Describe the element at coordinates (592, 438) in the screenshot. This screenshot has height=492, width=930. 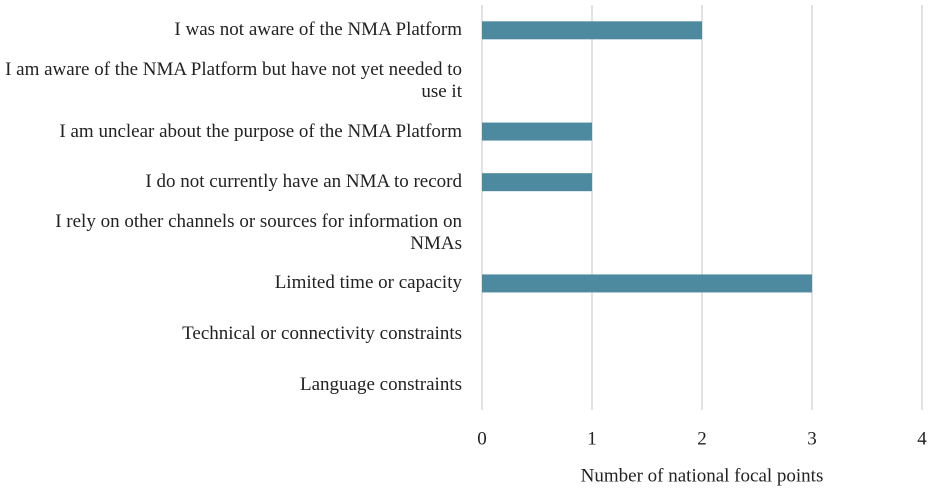
I see `x-tick-label: 1` at that location.